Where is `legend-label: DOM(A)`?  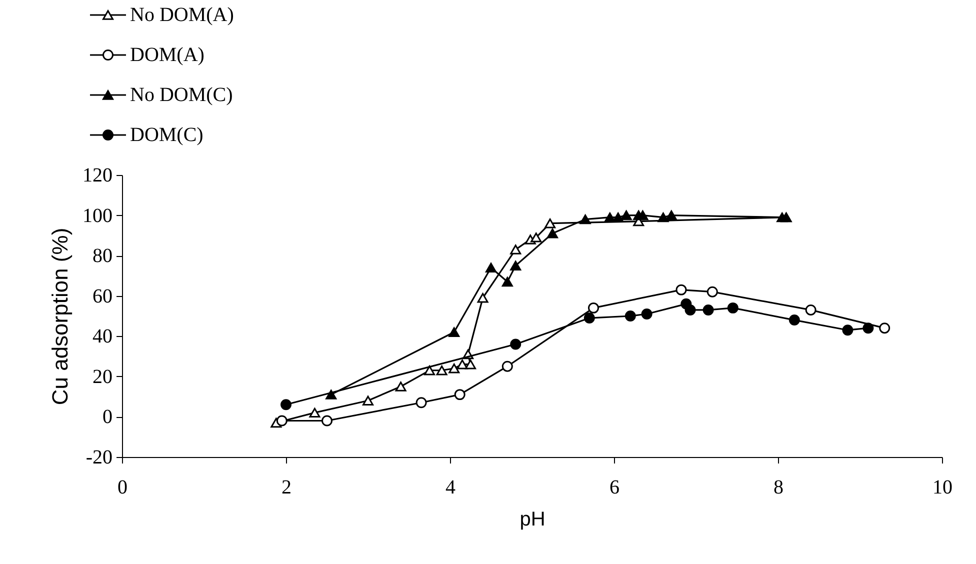 legend-label: DOM(A) is located at coordinates (167, 55).